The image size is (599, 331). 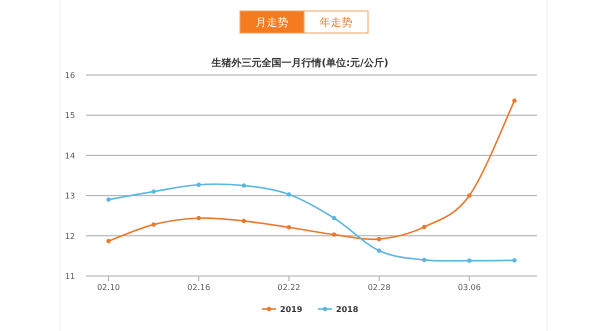 What do you see at coordinates (379, 287) in the screenshot?
I see `x-tick-label: 02.28` at bounding box center [379, 287].